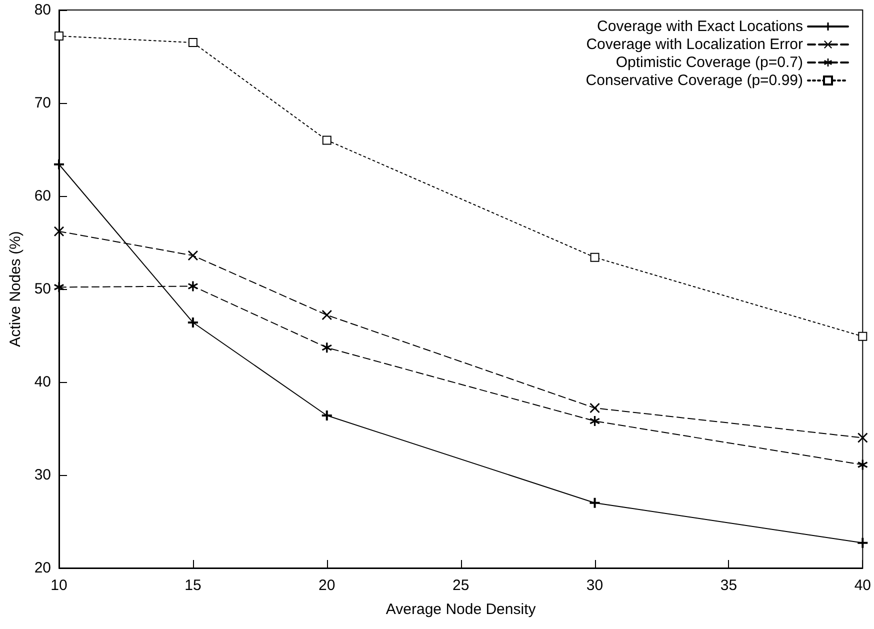  I want to click on legend-label: Coverage with Exact Locations, so click(700, 26).